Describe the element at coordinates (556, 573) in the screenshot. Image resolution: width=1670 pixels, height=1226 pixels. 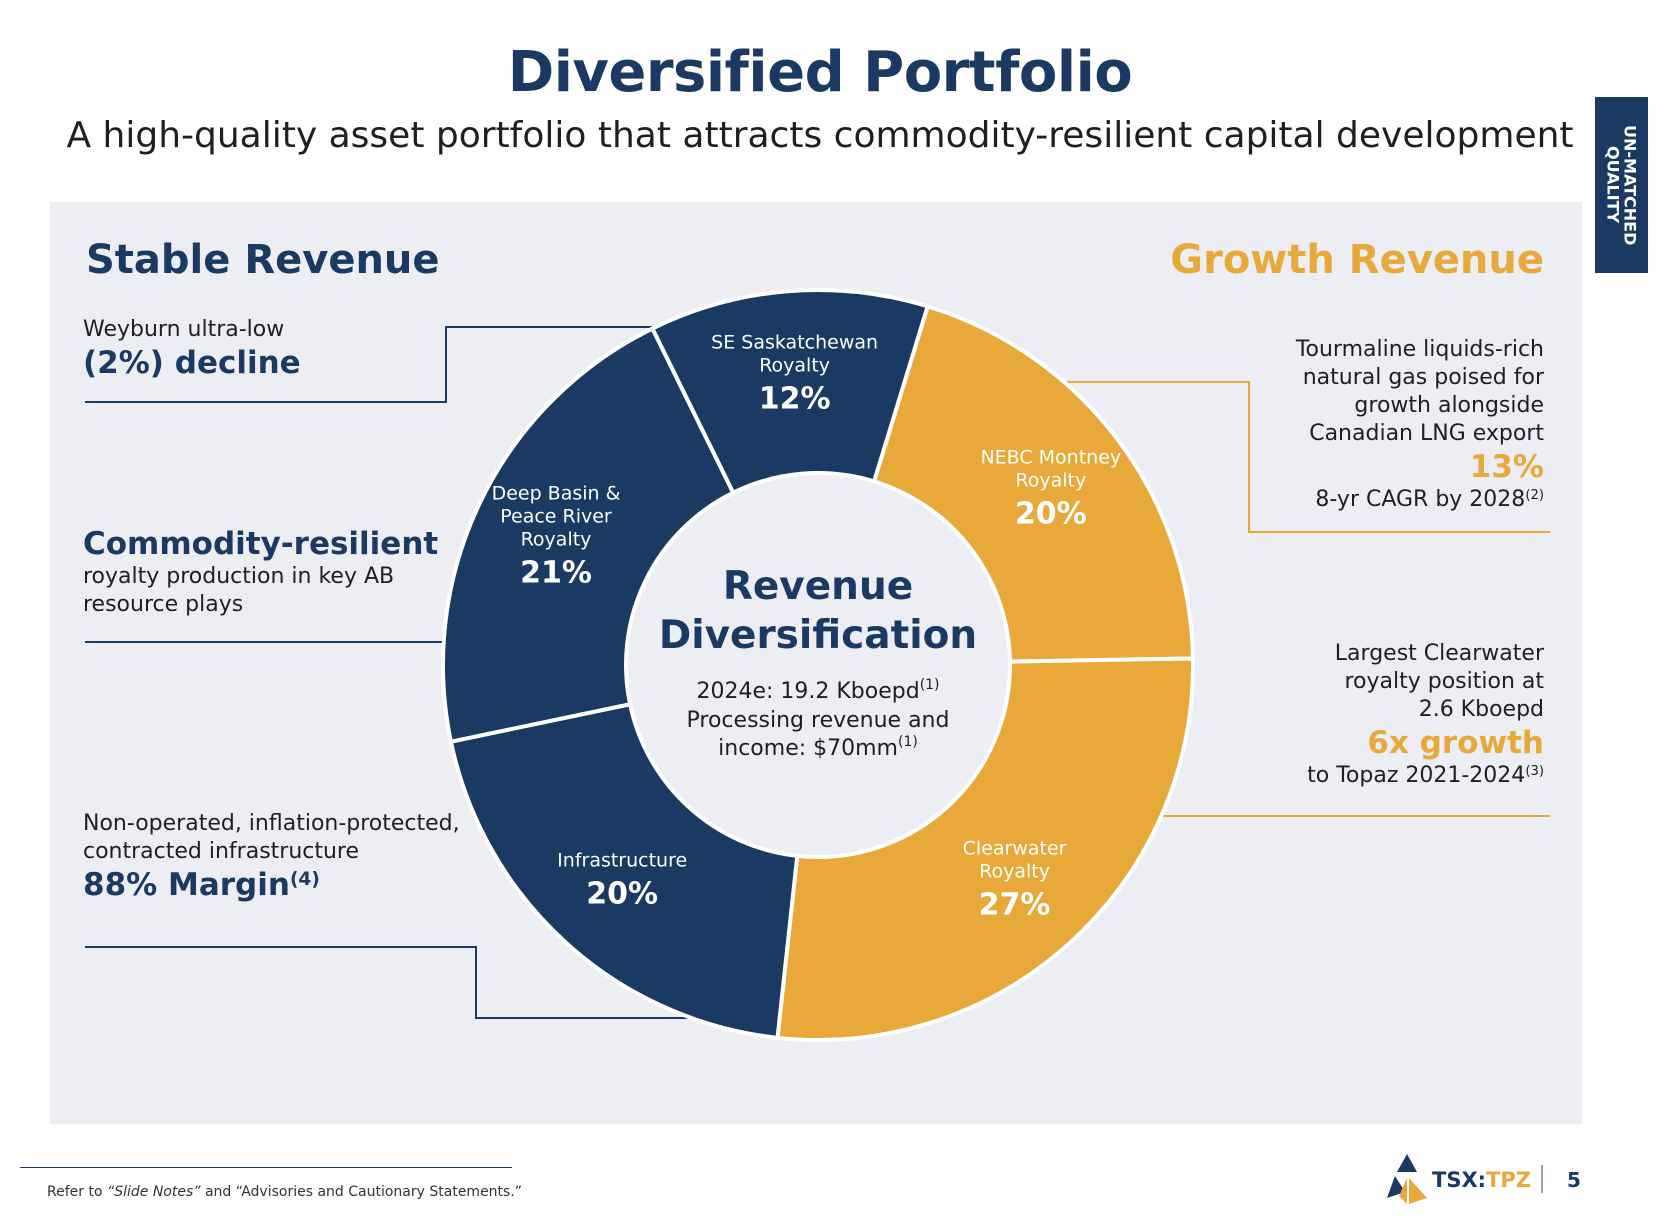
I see `slice-value-3: 21%` at that location.